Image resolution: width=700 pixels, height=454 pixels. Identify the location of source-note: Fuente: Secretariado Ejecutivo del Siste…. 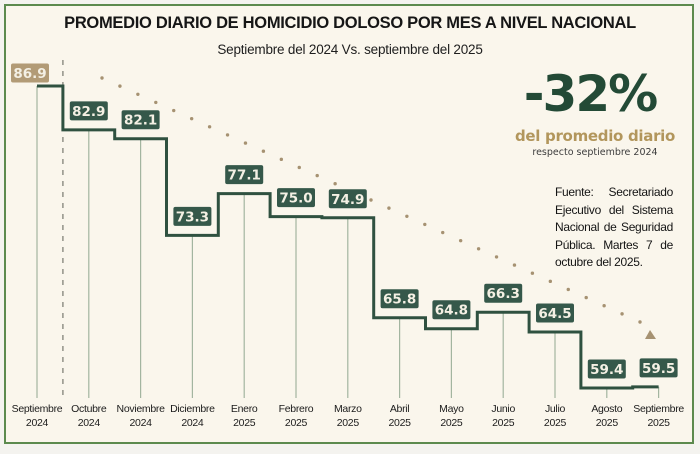
(614, 227).